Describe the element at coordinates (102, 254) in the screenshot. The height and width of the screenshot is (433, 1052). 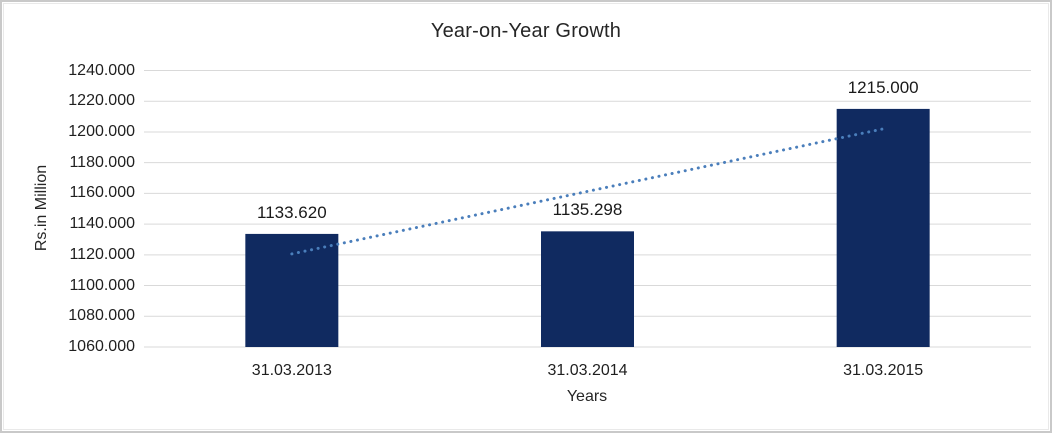
I see `y-tick-label: 1120.000` at that location.